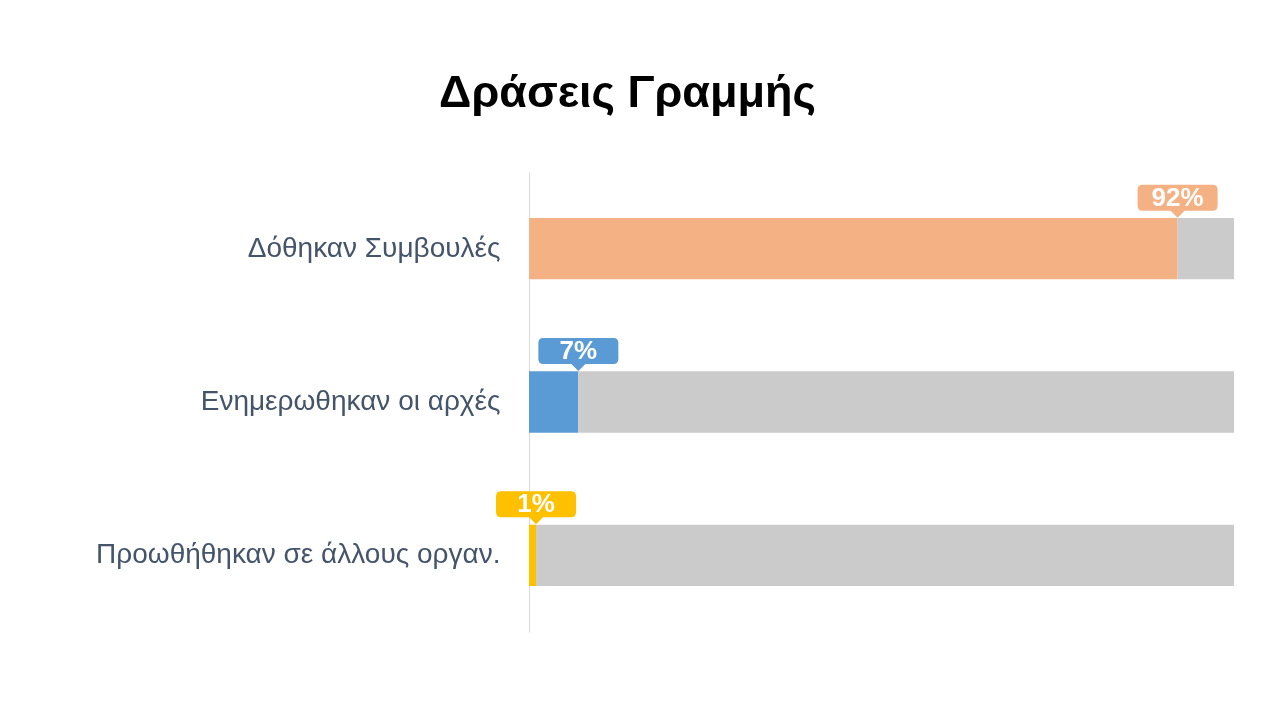 The height and width of the screenshot is (720, 1280). What do you see at coordinates (578, 350) in the screenshot?
I see `data-label: 7%` at bounding box center [578, 350].